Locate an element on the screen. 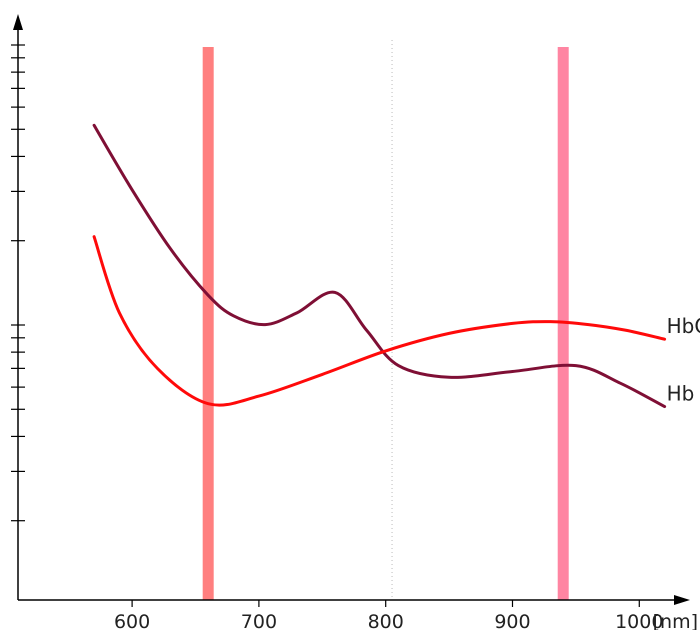  x-axis-ticks: 600 700 800 900 1000 is located at coordinates (388, 615).